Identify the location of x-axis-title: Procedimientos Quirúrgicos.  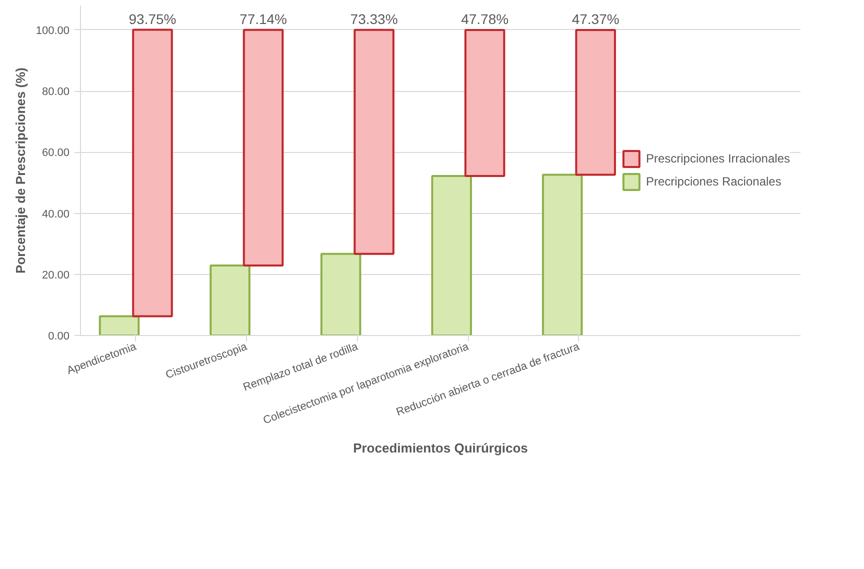
(440, 448).